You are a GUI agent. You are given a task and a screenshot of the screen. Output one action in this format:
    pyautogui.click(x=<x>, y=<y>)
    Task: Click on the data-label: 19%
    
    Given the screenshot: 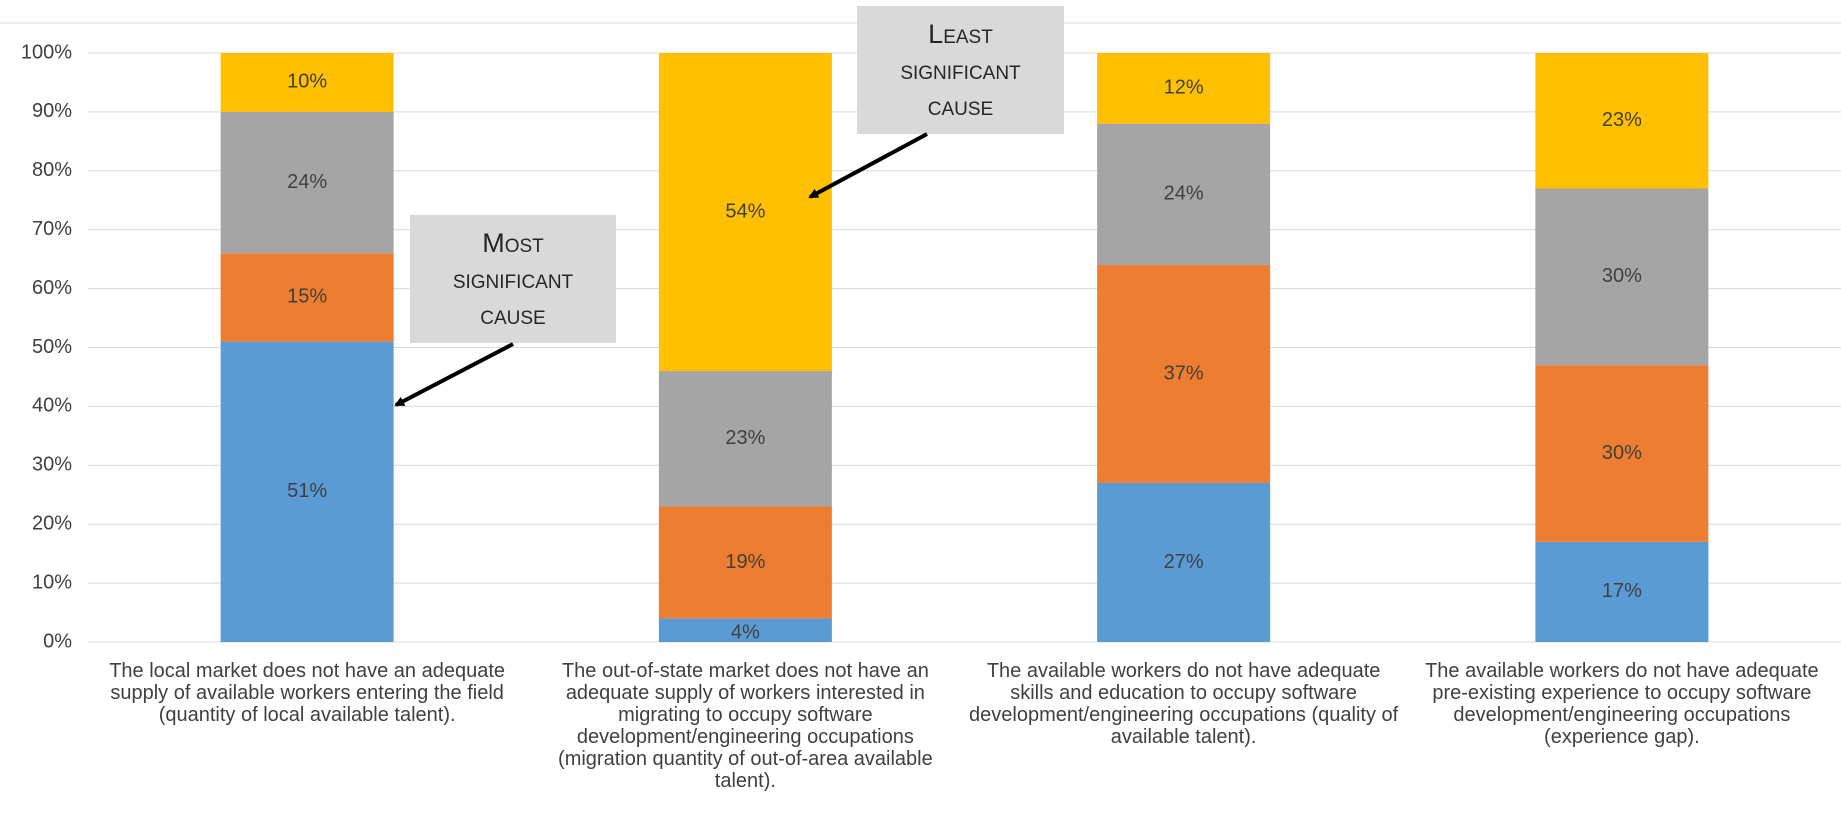 What is the action you would take?
    pyautogui.click(x=745, y=562)
    